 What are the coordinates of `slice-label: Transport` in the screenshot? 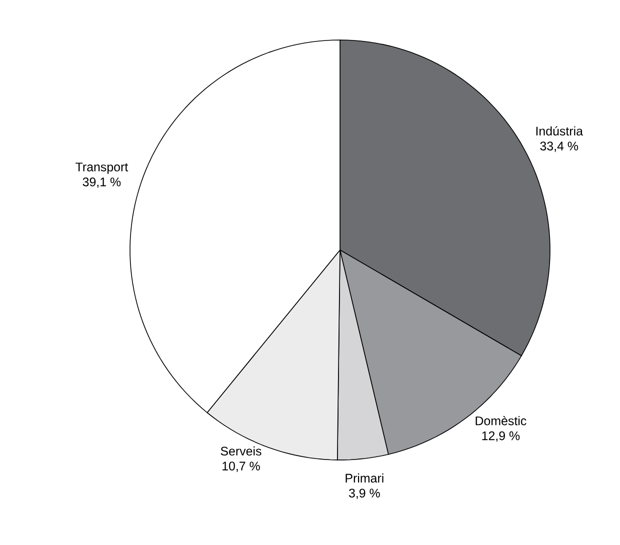 It's located at (102, 168).